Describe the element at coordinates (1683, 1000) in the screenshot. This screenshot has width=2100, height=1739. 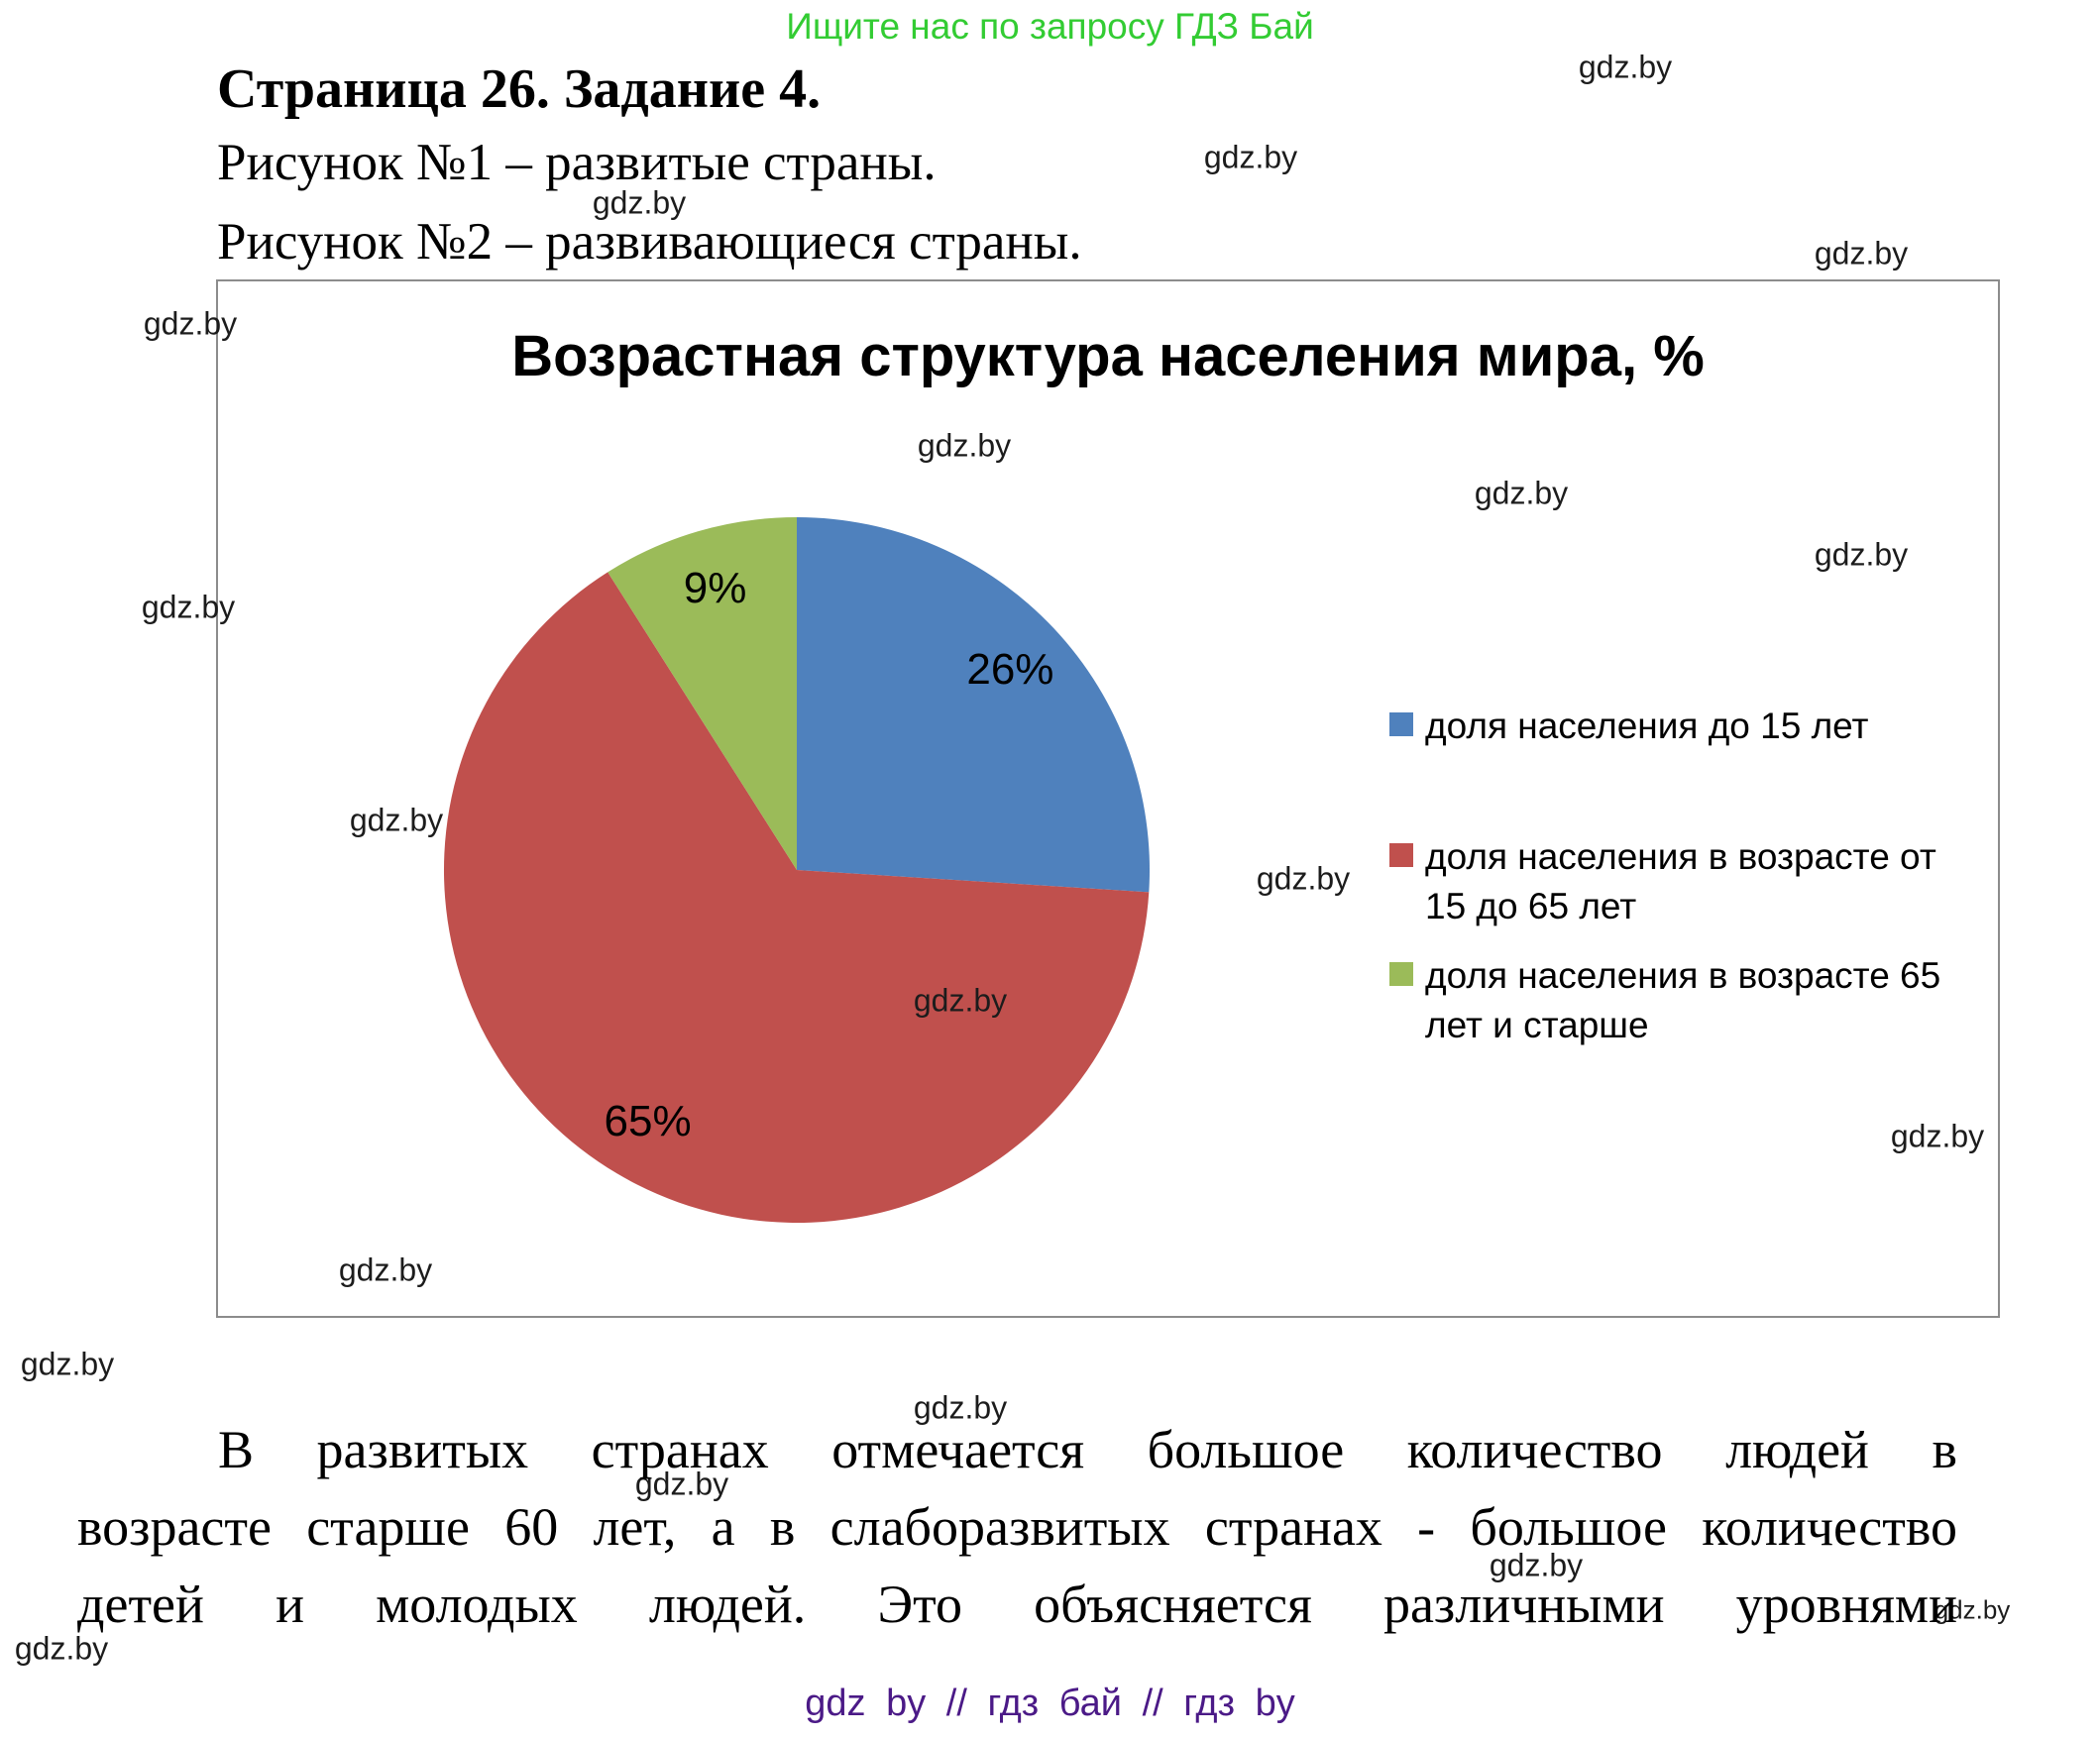
I see `legend-label: доля населения в возрасте 65 лет и старше` at that location.